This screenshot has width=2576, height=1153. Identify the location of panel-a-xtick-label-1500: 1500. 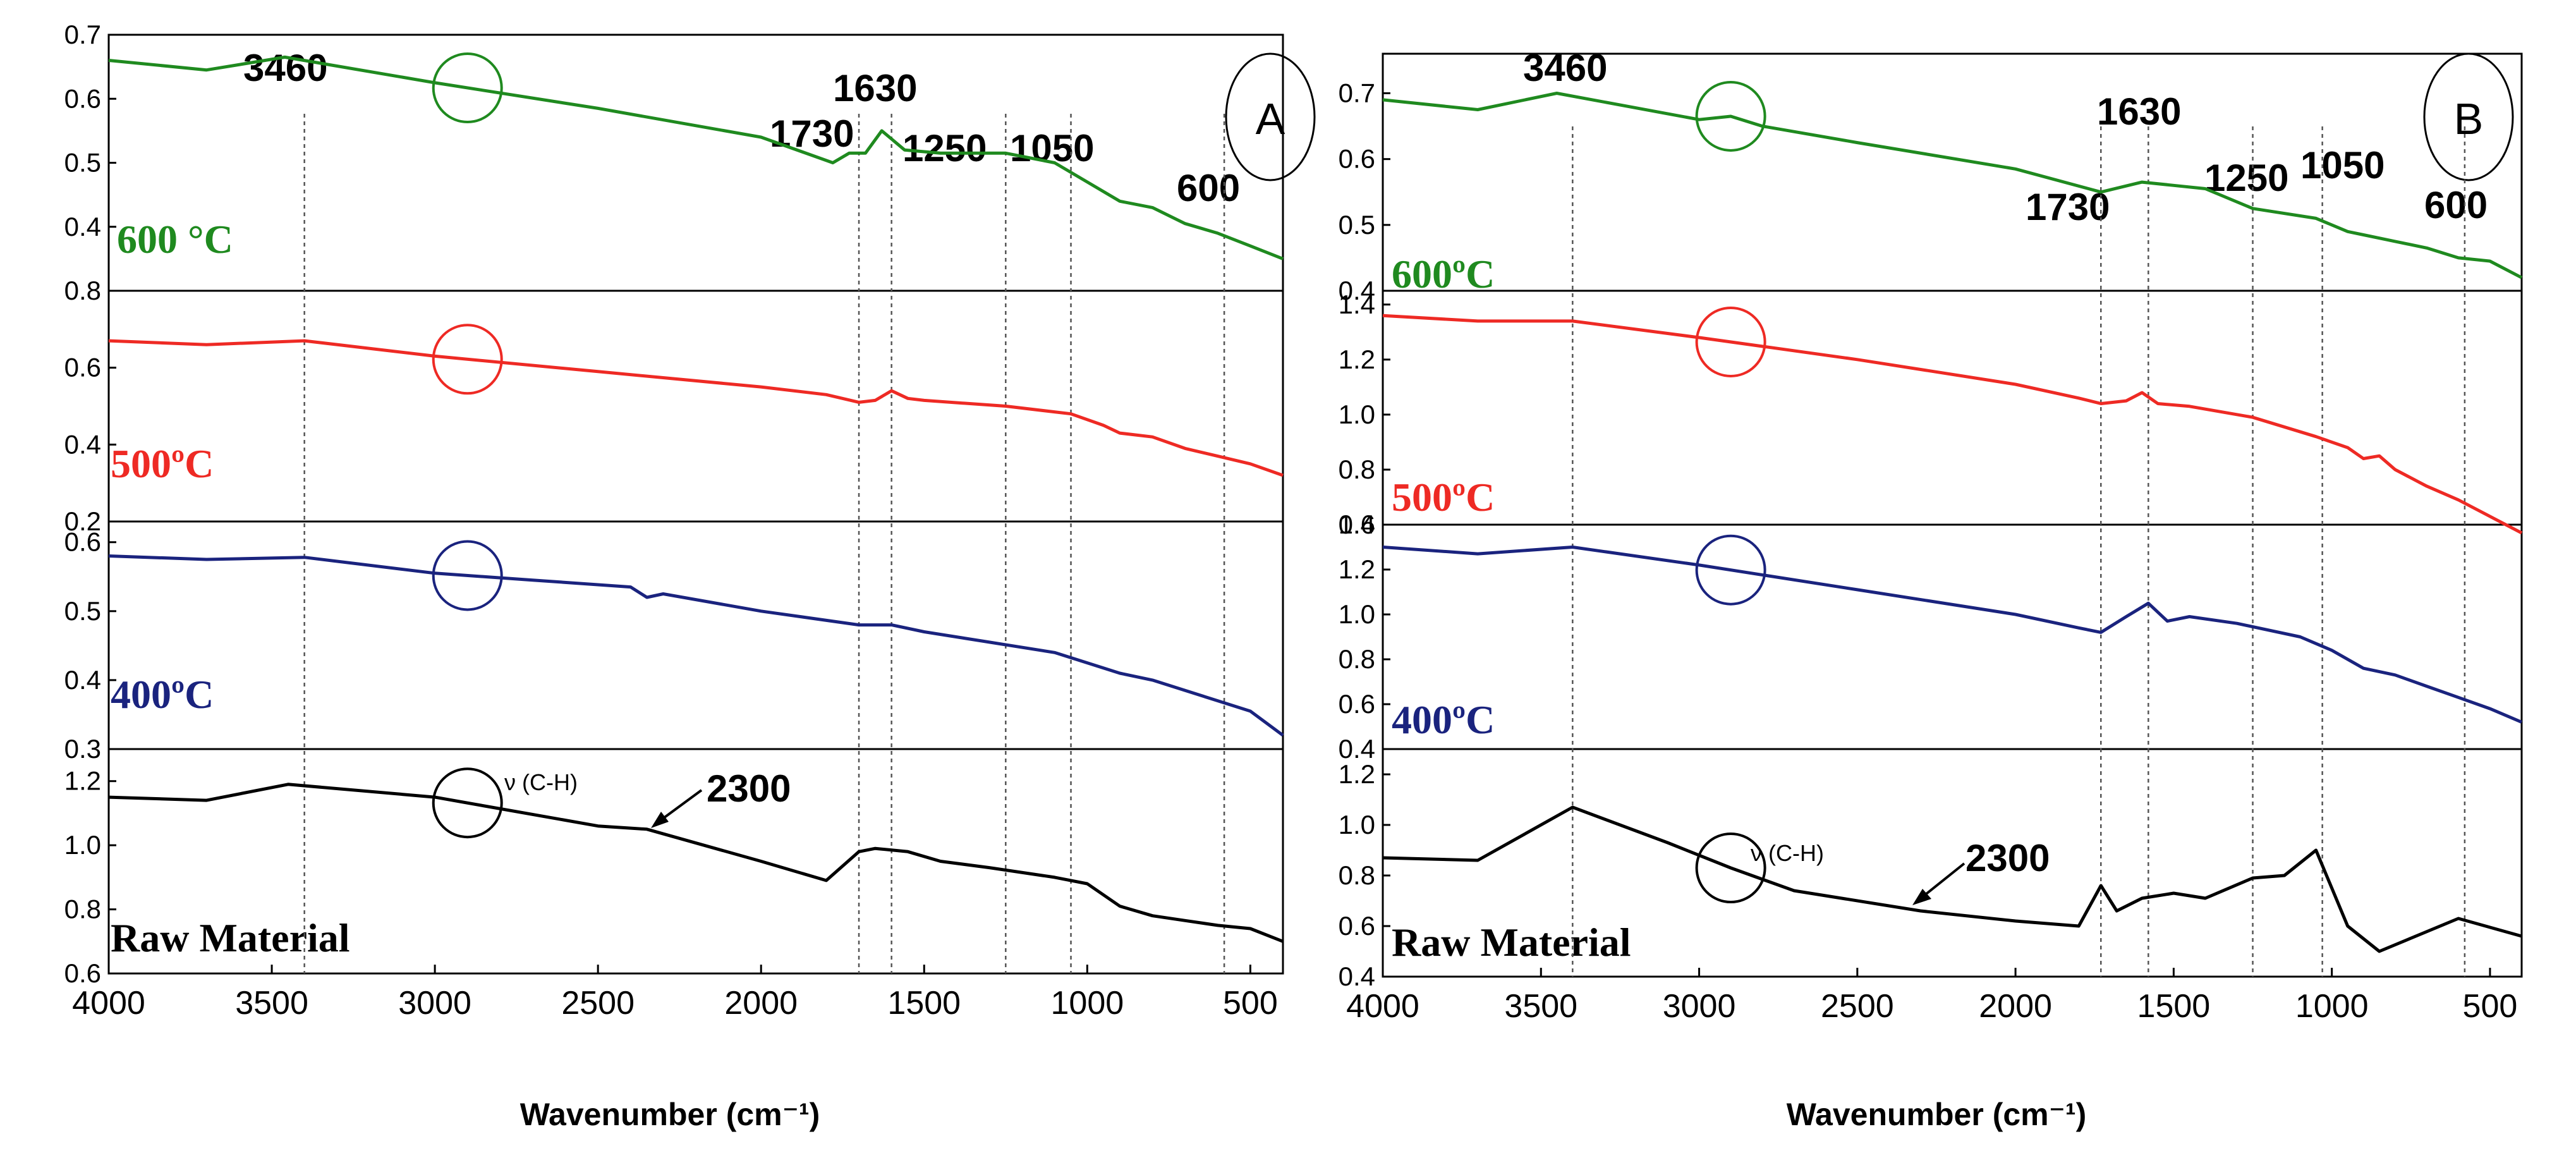
(924, 1003).